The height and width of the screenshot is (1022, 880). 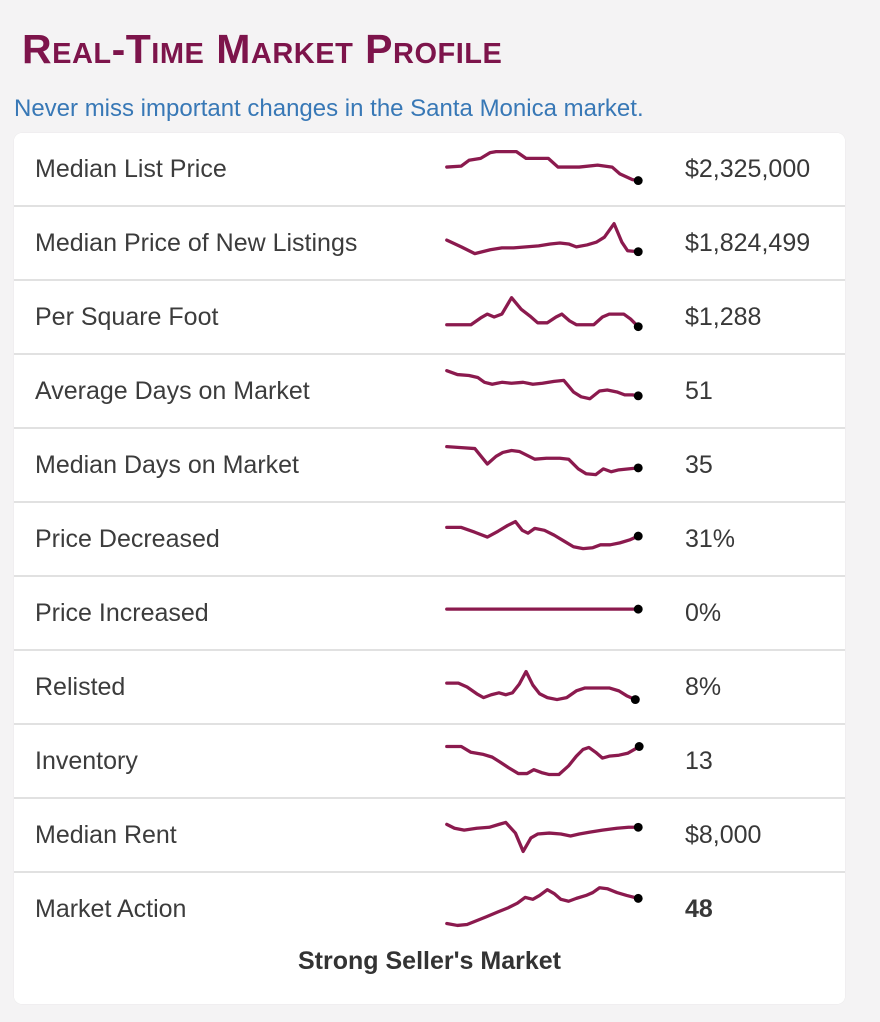 I want to click on metric-row: Median Rent $8,000, so click(x=429, y=834).